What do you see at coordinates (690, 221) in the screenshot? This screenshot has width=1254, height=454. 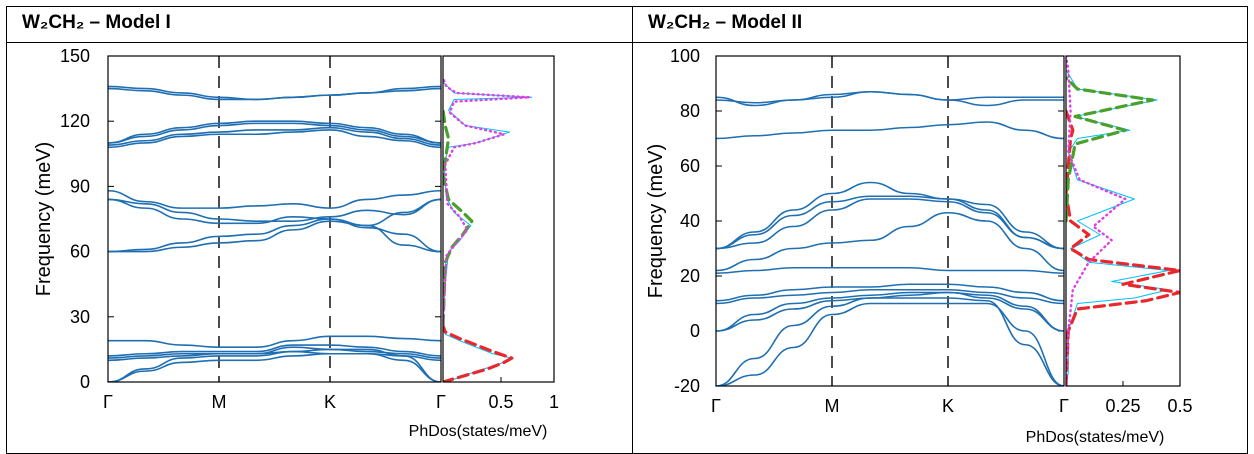 I see `y-tick-label: 40` at bounding box center [690, 221].